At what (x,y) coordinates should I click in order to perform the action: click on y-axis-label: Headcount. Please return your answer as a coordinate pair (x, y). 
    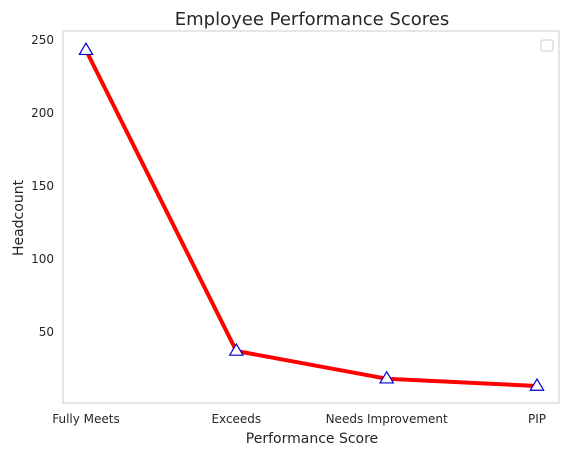
    Looking at the image, I should click on (19, 217).